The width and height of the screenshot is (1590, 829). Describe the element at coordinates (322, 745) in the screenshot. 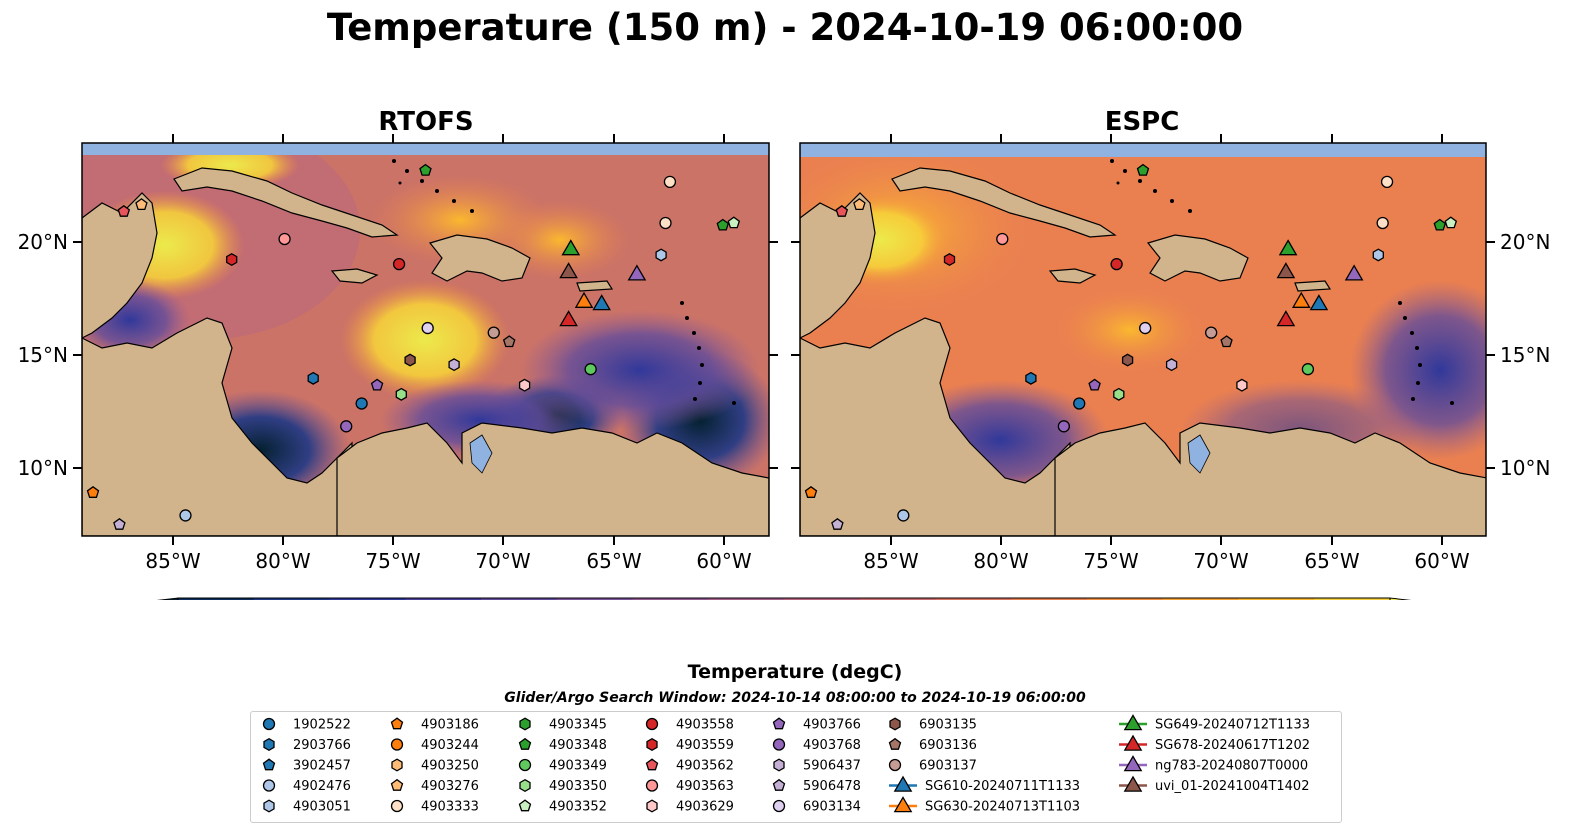

I see `legend-label: 2903766` at that location.